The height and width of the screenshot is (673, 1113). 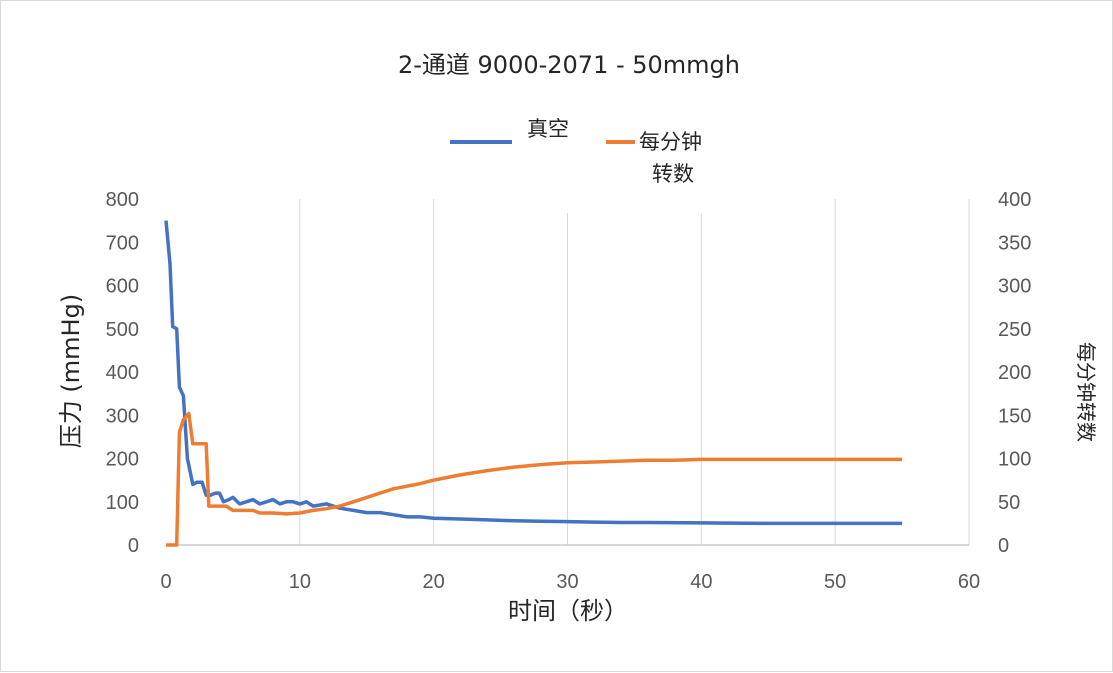 I want to click on y2-tick-label: 150, so click(x=1014, y=416).